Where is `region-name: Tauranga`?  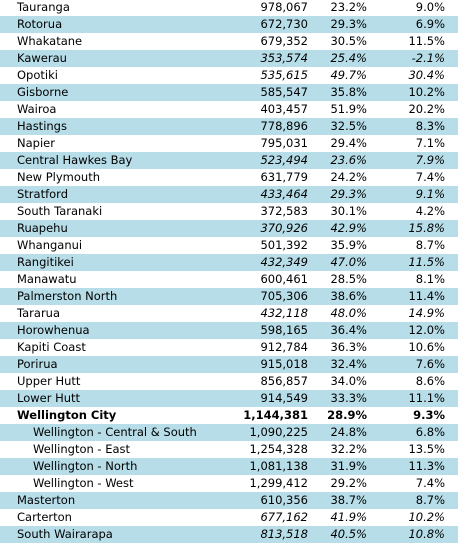 region-name: Tauranga is located at coordinates (43, 7).